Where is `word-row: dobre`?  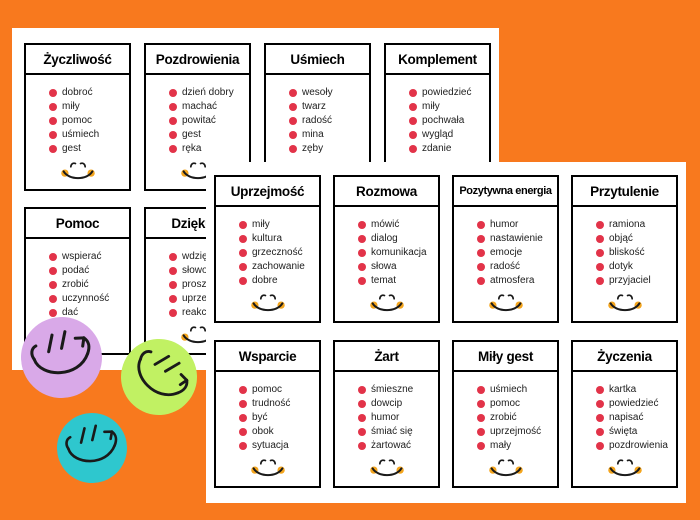 word-row: dobre is located at coordinates (278, 281).